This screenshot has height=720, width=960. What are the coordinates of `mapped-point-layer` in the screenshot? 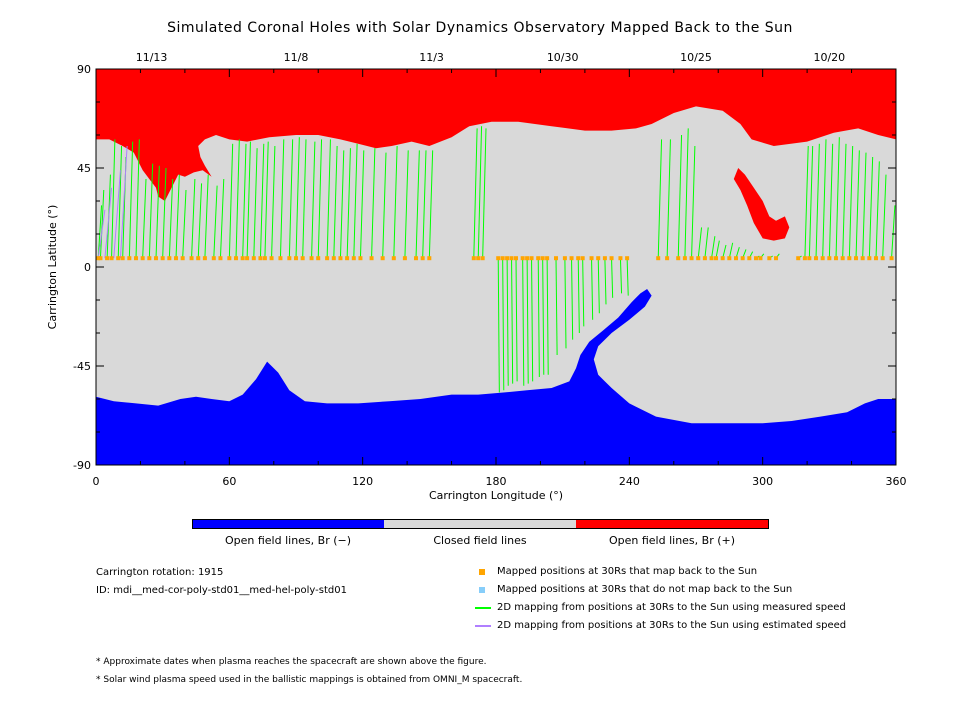 It's located at (495, 258).